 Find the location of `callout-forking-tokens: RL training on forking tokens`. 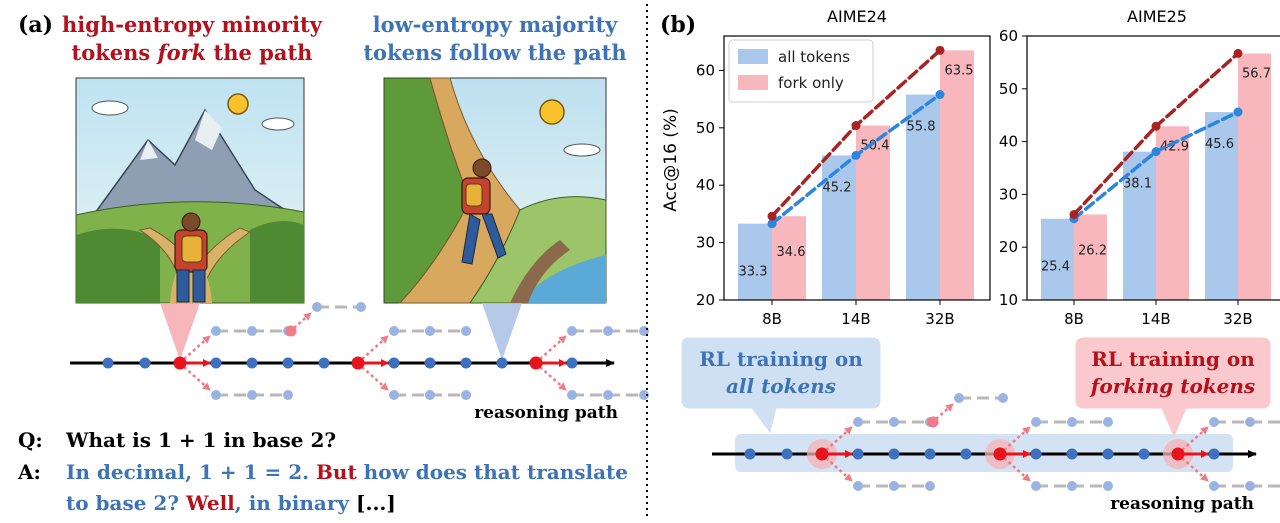

callout-forking-tokens: RL training on forking tokens is located at coordinates (1173, 387).